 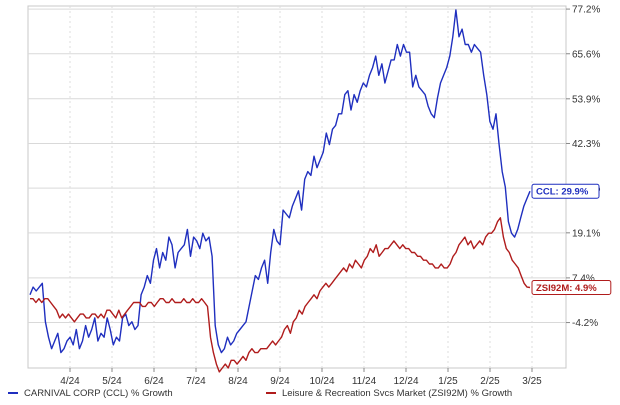 What do you see at coordinates (566, 288) in the screenshot?
I see `callout-label-1: ZSI92M: 4.9%` at bounding box center [566, 288].